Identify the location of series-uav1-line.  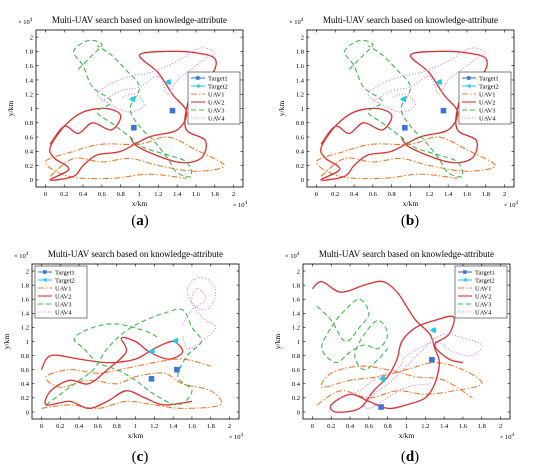
(405, 158).